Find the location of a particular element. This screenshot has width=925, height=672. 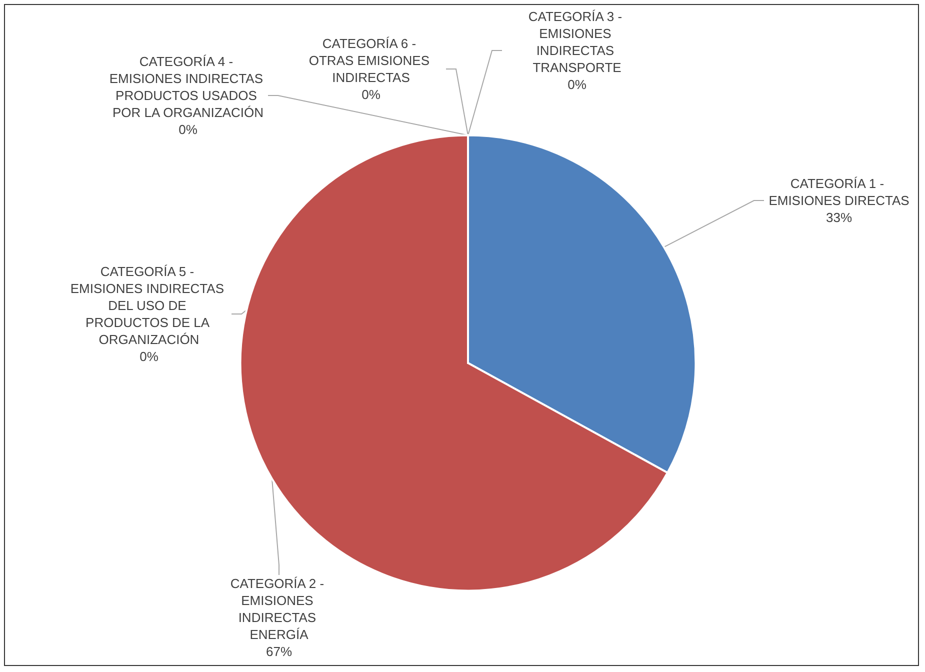

category-label: CATEGORÍA 3 - EMISIONES INDIRECTAS TRANSPORTE is located at coordinates (575, 42).